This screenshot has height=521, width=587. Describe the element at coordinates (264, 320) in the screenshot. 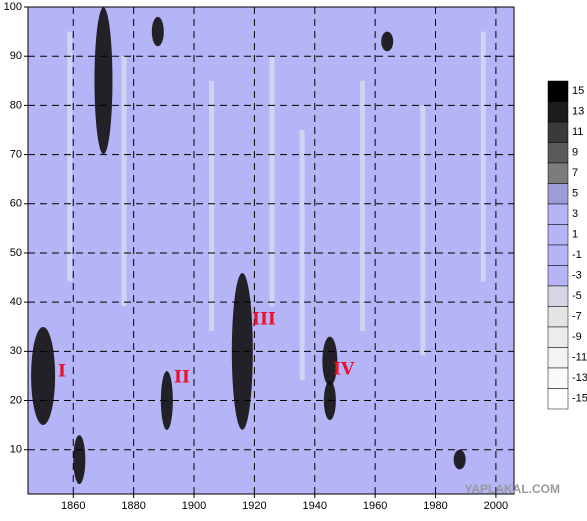

I see `annotation: III` at that location.